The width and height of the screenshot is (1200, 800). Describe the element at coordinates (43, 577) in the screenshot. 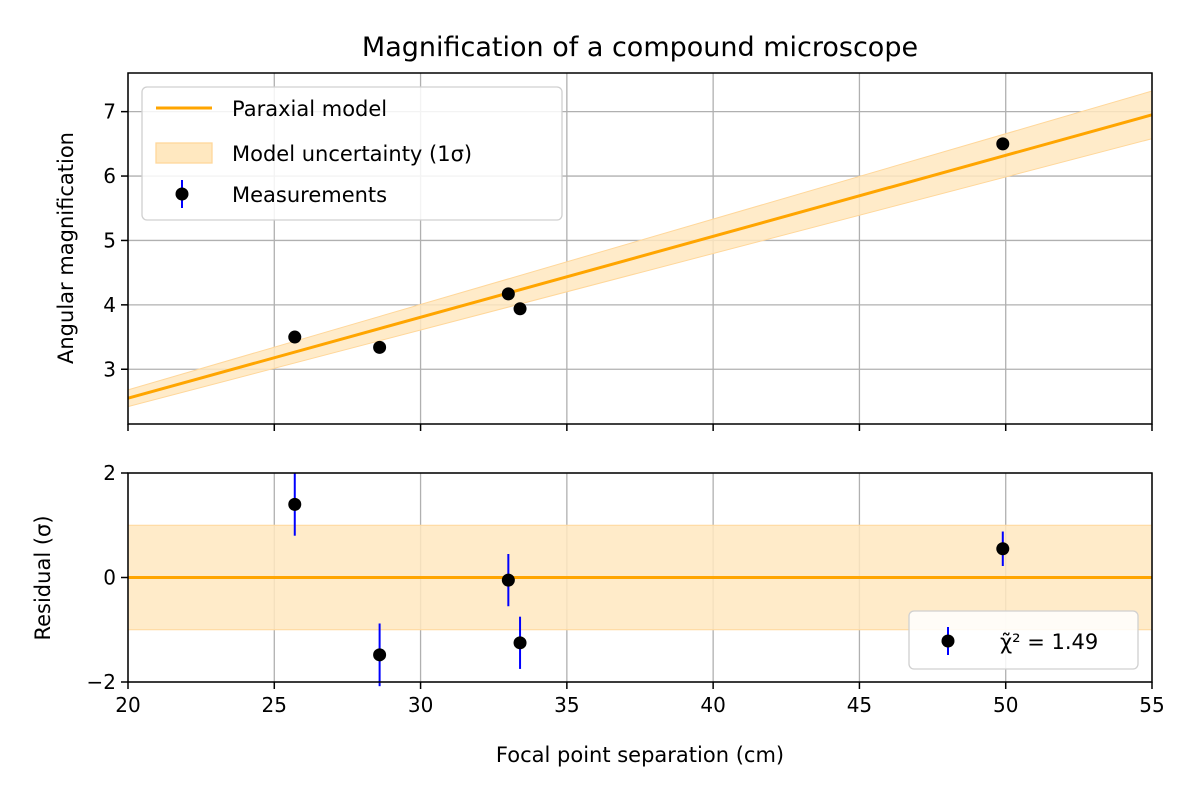

I see `residual-y-axis-label: Residual (σ)` at that location.